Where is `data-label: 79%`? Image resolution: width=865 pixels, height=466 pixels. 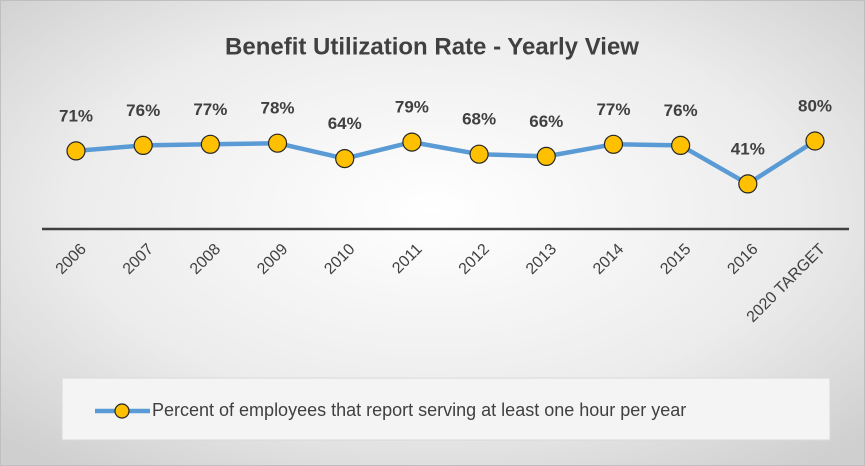
data-label: 79% is located at coordinates (412, 107).